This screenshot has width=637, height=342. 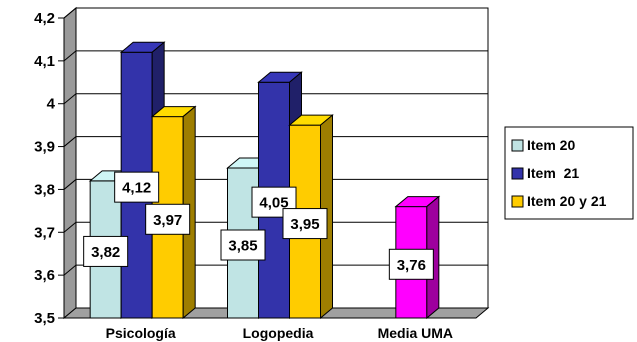 I want to click on y-tick-label: 4, so click(x=51, y=104).